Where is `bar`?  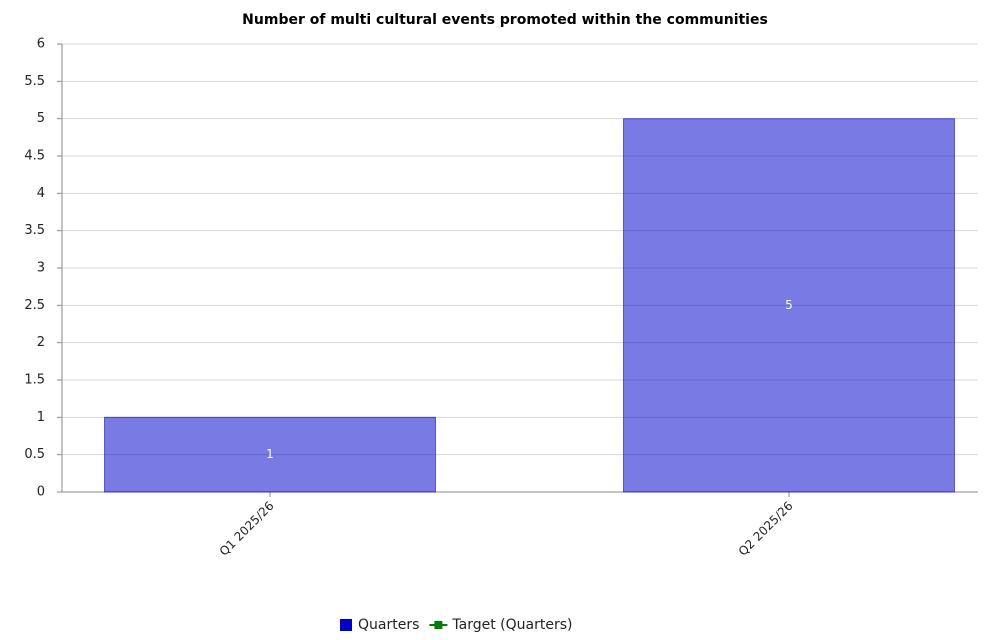 bar is located at coordinates (270, 454).